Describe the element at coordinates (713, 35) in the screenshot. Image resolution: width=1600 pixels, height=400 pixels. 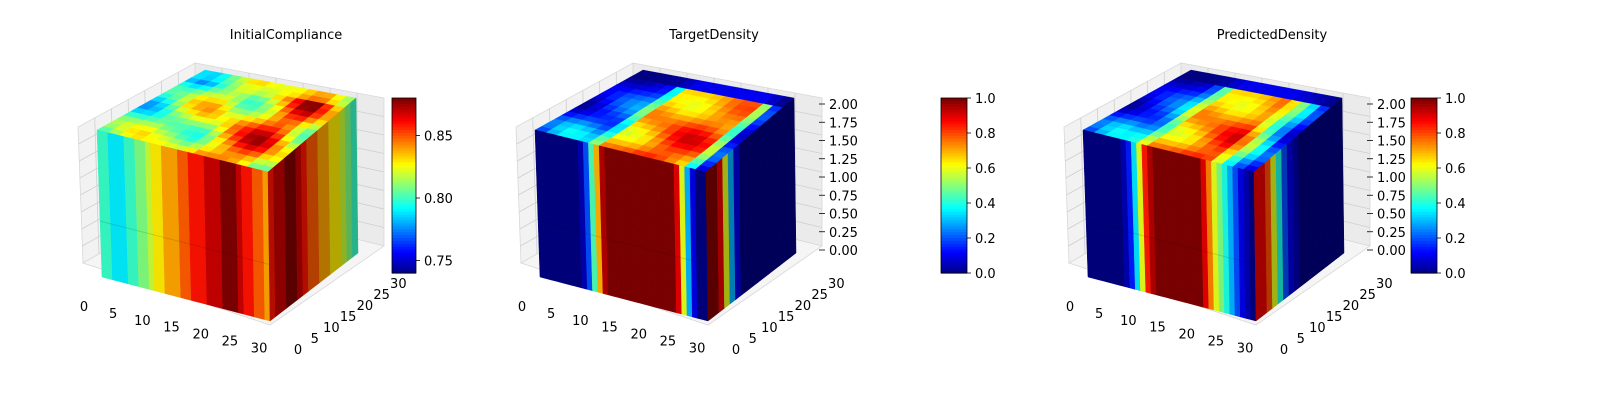
I see `panel-title: TargetDensity` at that location.